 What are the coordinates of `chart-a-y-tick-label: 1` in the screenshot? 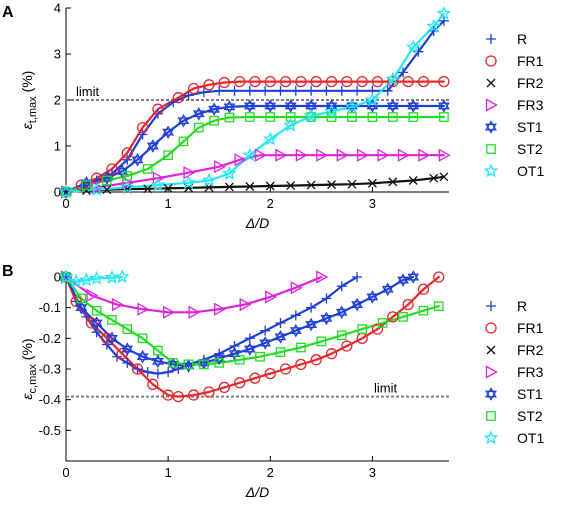 It's located at (57, 146).